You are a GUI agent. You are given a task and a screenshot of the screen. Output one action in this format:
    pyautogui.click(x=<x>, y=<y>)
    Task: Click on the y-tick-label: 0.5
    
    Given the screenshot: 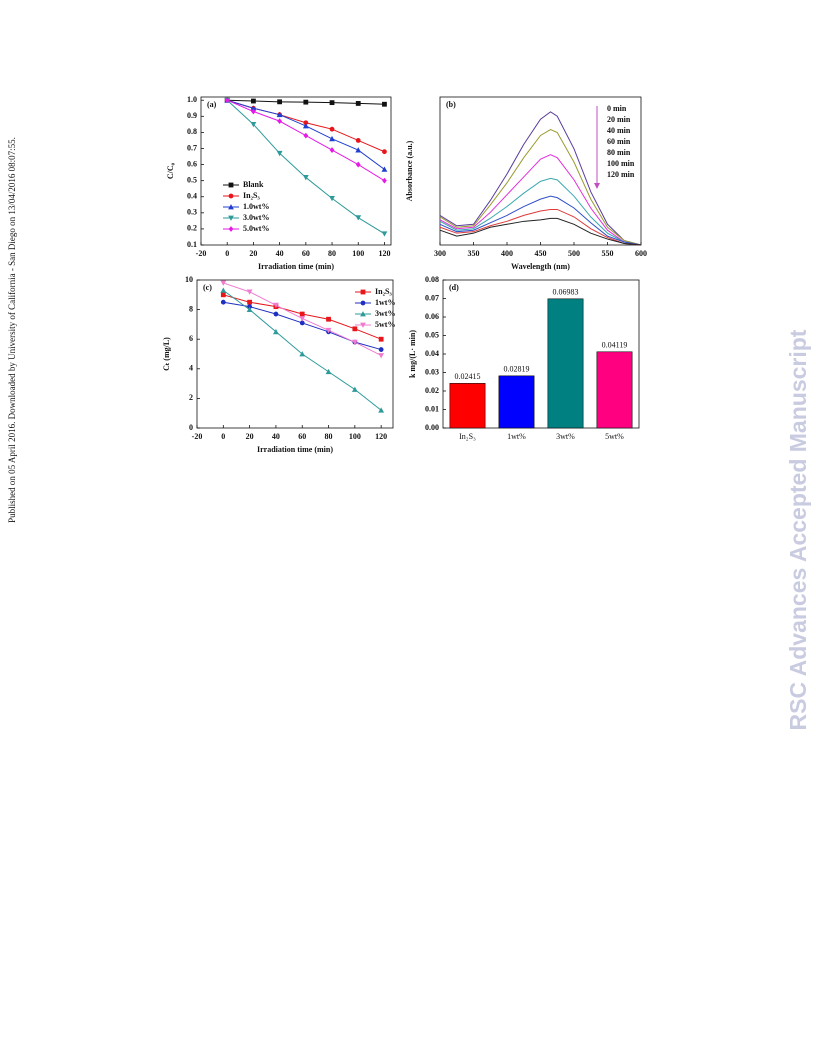 What is the action you would take?
    pyautogui.click(x=192, y=179)
    